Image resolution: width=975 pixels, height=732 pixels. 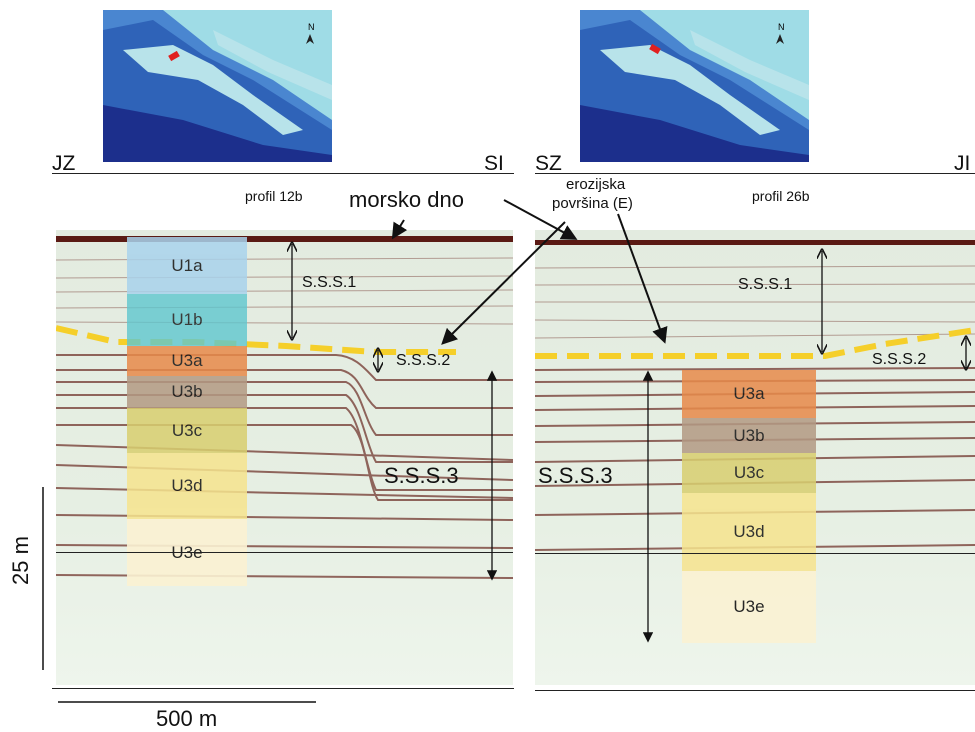 What do you see at coordinates (274, 196) in the screenshot?
I see `profile-name-left: profil 12b` at bounding box center [274, 196].